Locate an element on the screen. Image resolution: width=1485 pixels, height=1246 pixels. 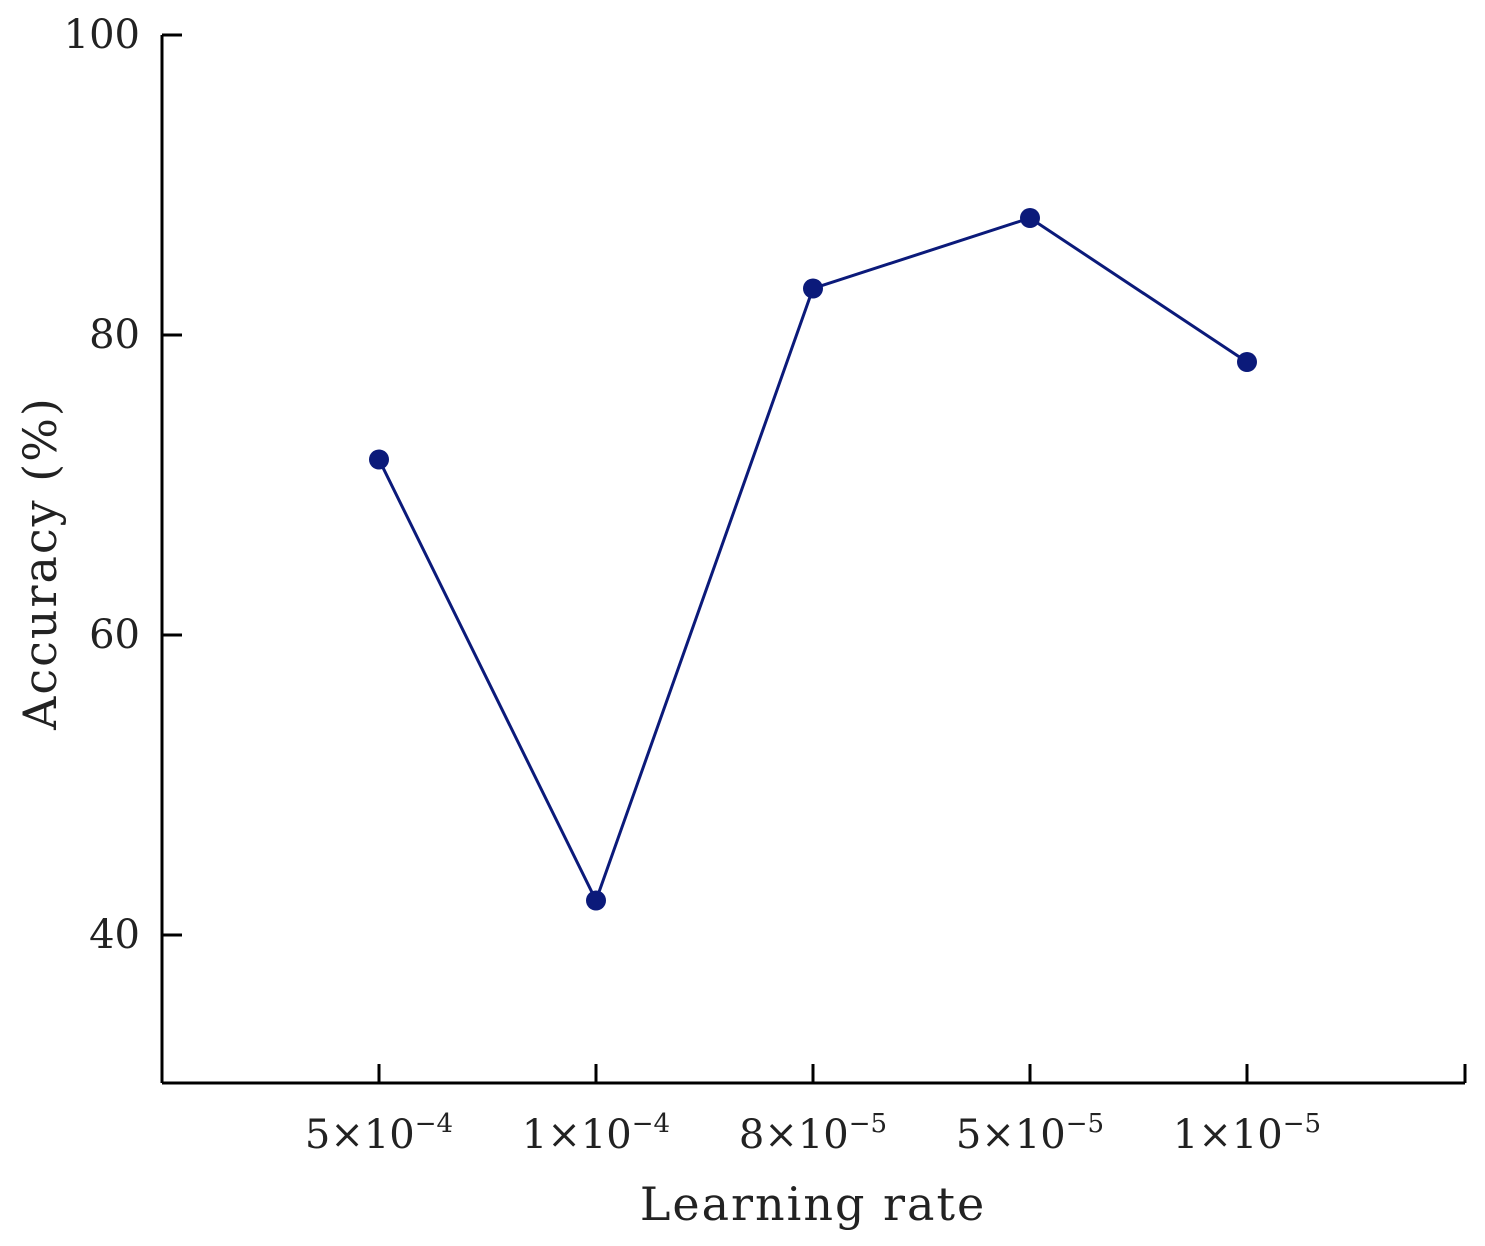
y-ticks: 40 60 80 100 is located at coordinates (123, 485).